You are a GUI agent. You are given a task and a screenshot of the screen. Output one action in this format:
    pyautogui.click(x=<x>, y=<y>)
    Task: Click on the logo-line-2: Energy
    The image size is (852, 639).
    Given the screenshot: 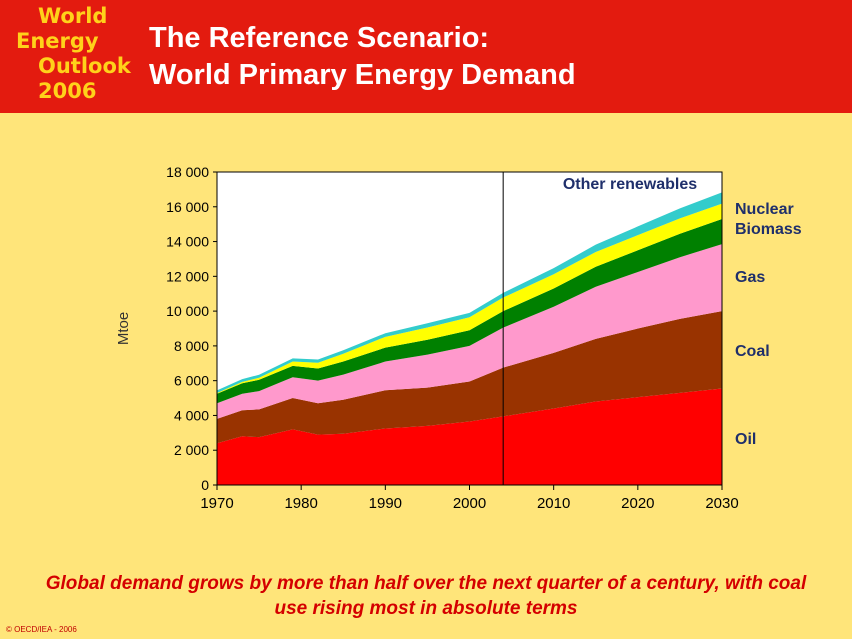 What is the action you would take?
    pyautogui.click(x=57, y=41)
    